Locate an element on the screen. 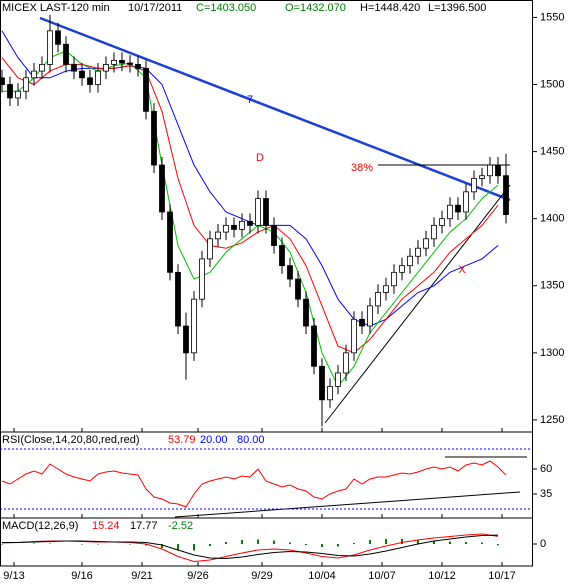 The image size is (574, 584). stat: H=1448.420 is located at coordinates (390, 8).